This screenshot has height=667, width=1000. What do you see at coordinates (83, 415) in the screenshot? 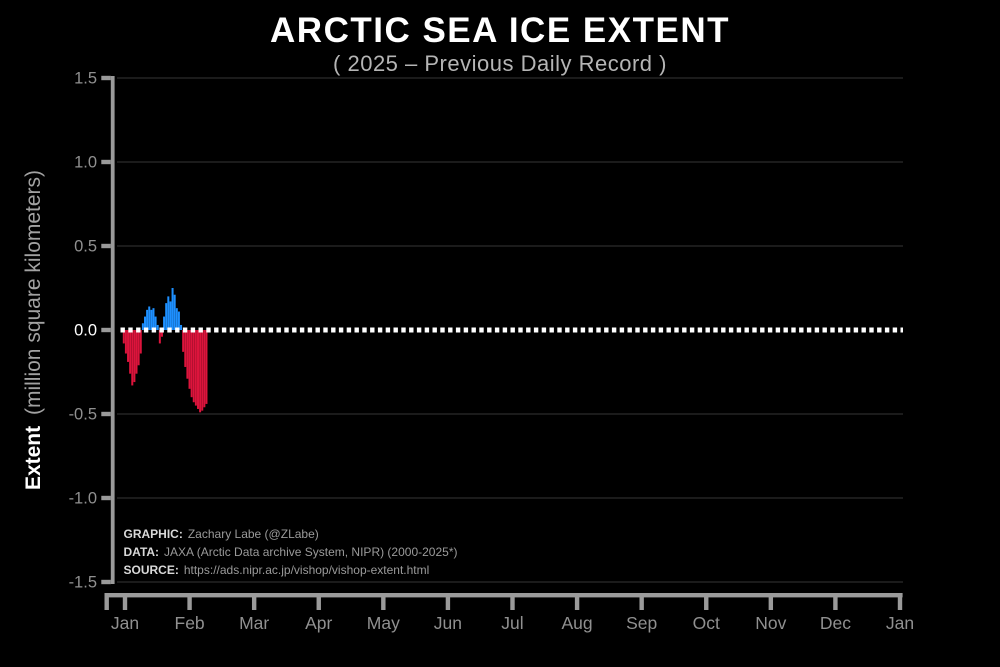
I see `y-tick-label: -0.5` at bounding box center [83, 415].